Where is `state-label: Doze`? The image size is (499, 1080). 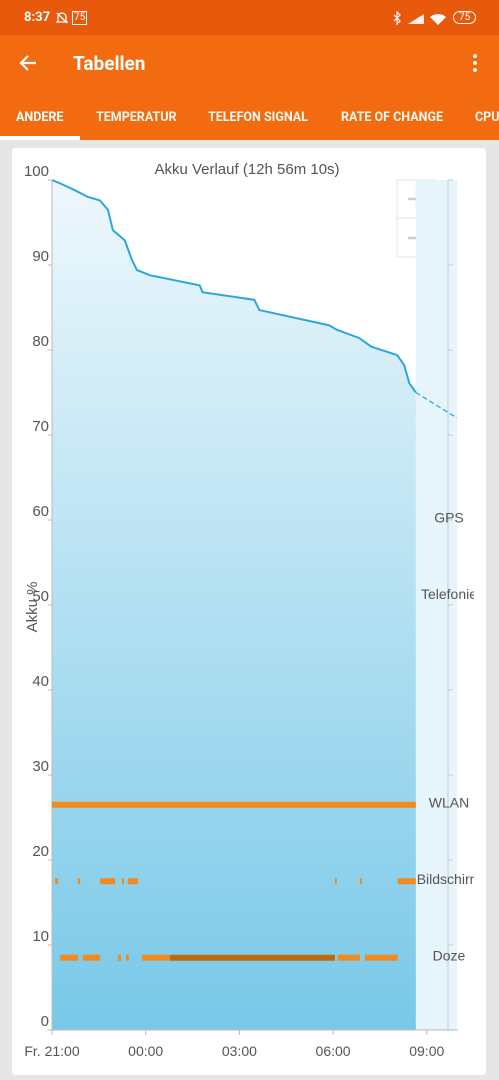 state-label: Doze is located at coordinates (449, 955).